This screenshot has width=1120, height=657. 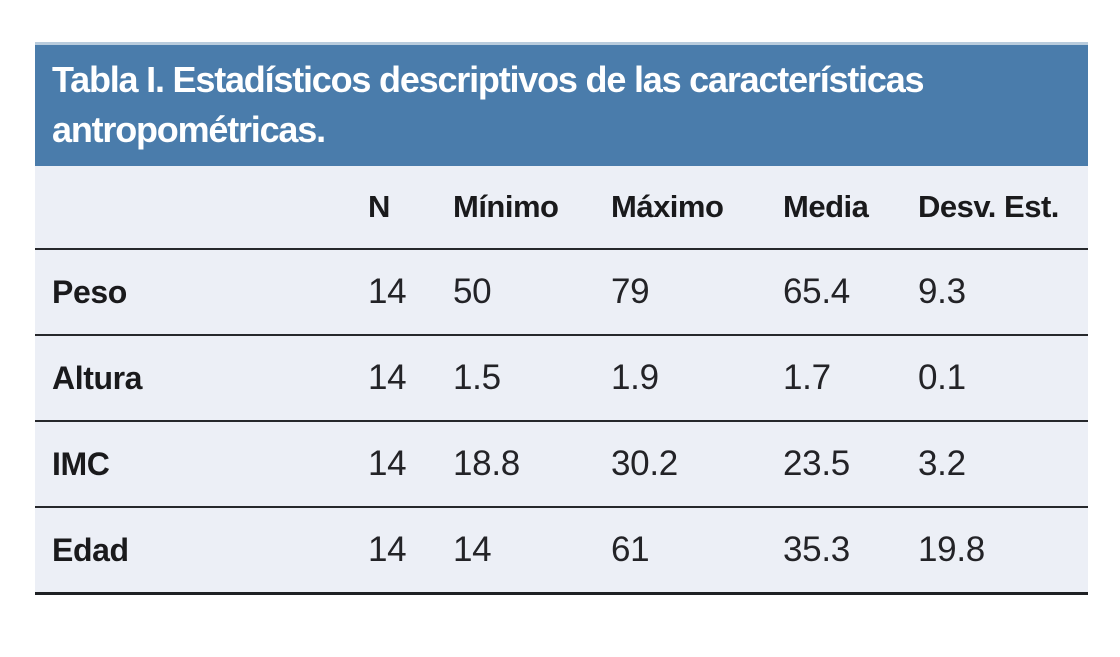 What do you see at coordinates (81, 463) in the screenshot?
I see `row-label-imc: IMC` at bounding box center [81, 463].